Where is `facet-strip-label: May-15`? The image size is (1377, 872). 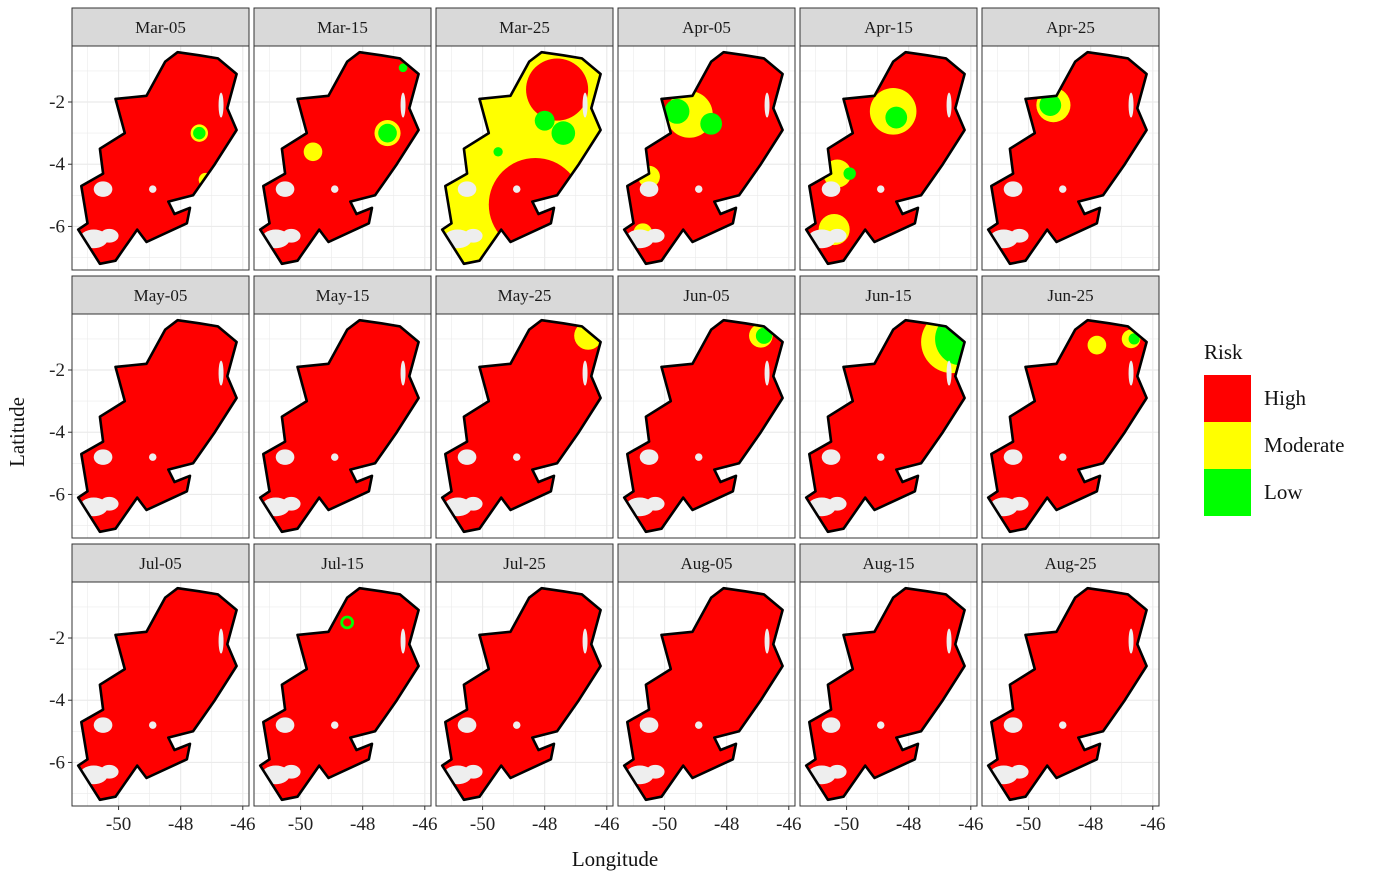 facet-strip-label: May-15 is located at coordinates (343, 295).